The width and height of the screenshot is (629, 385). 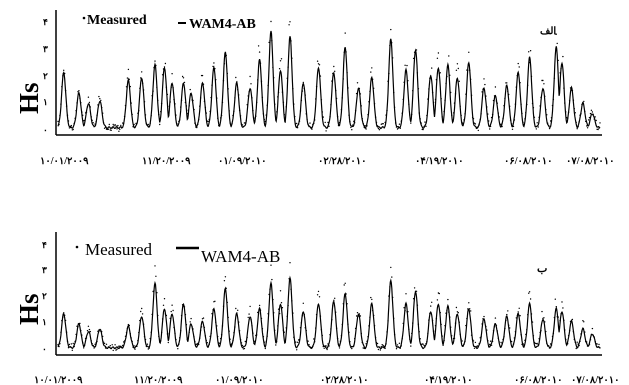 I want to click on x-tick-label: ۰۶/۰۸/۲۰۱۰, so click(x=538, y=380).